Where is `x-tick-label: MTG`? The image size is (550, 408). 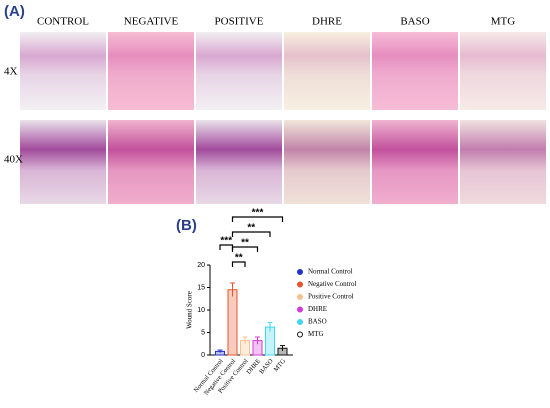
x-tick-label: MTG is located at coordinates (280, 366).